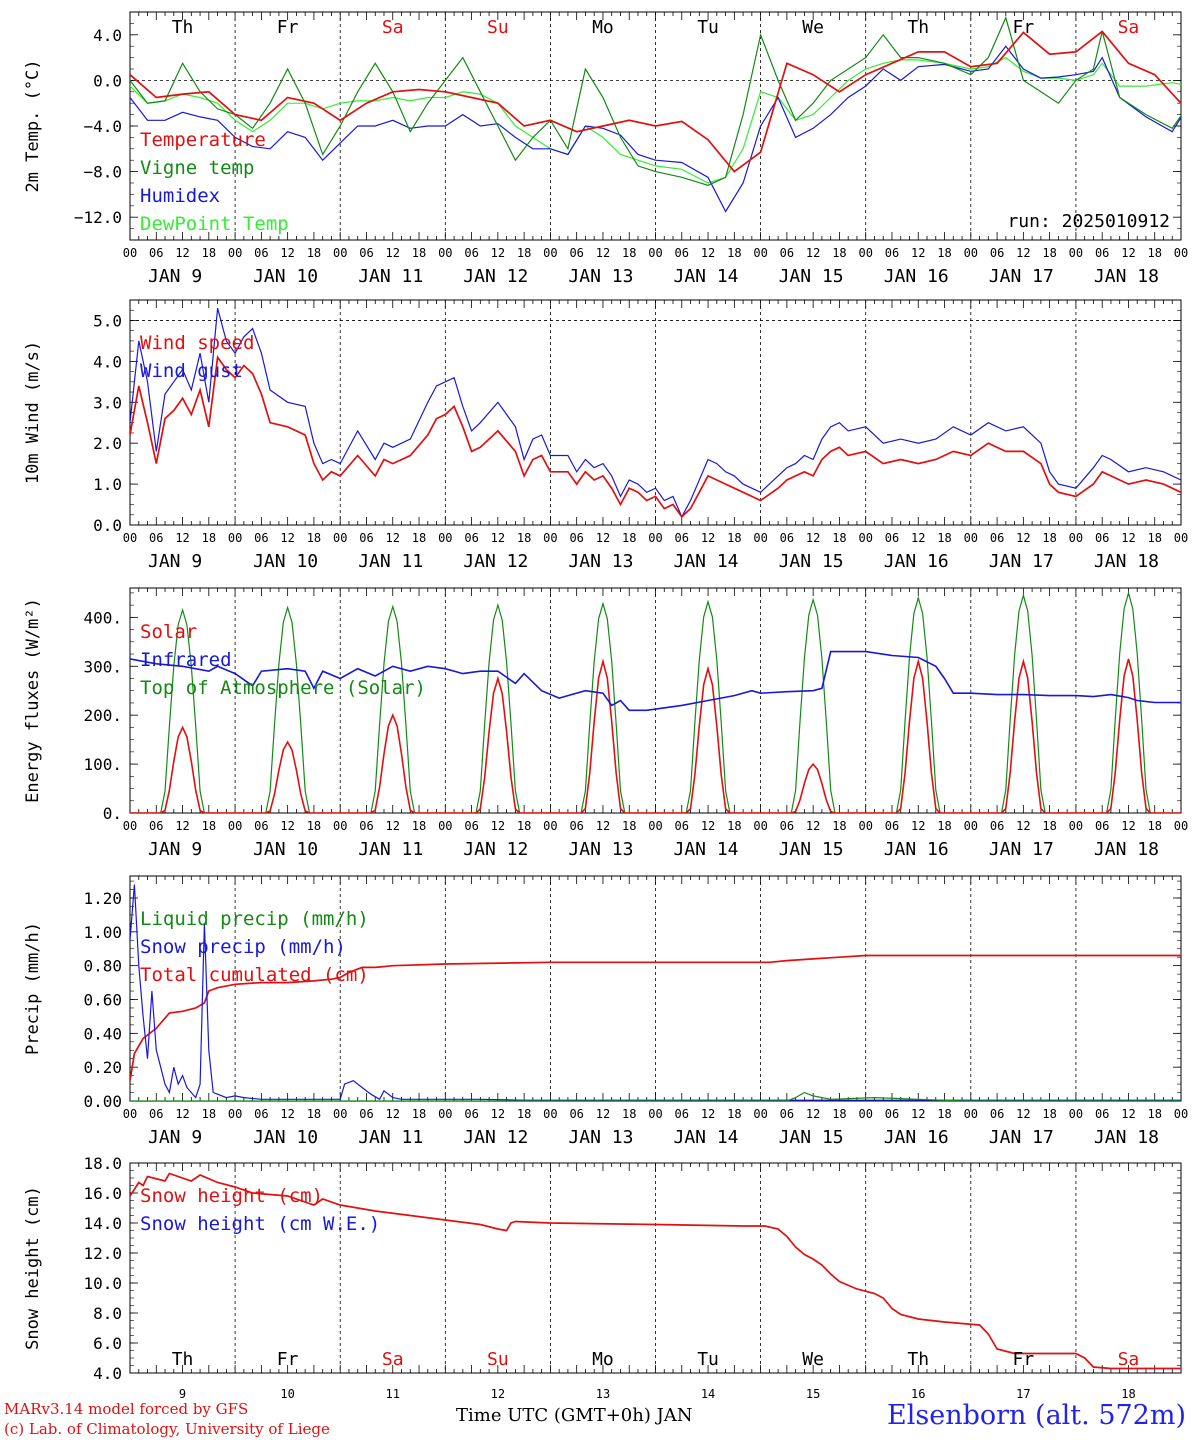 The height and width of the screenshot is (1440, 1194). Describe the element at coordinates (813, 1359) in the screenshot. I see `weekday-label: We` at that location.